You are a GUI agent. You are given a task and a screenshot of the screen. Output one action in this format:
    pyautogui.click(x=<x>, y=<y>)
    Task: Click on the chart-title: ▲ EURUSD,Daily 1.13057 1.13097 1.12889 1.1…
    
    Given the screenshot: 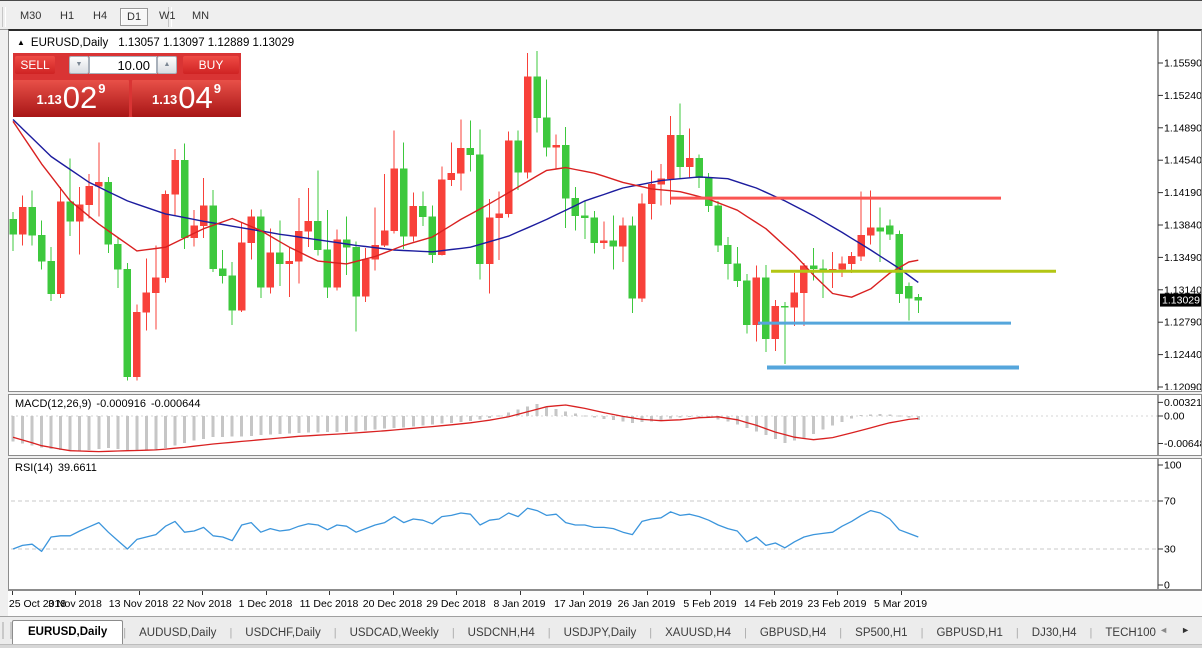 What is the action you would take?
    pyautogui.click(x=155, y=43)
    